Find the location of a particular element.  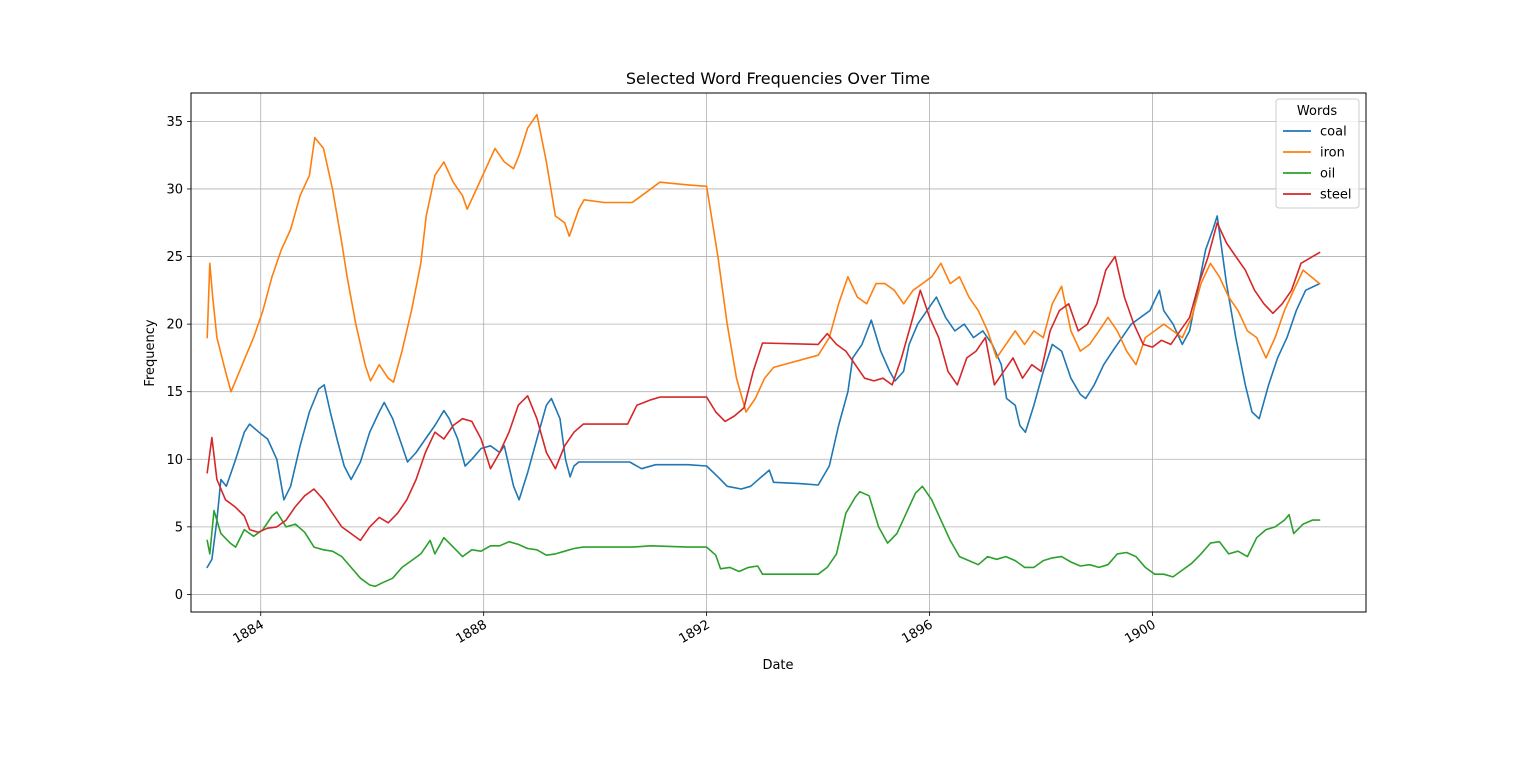

legend-label-coal: coal is located at coordinates (1333, 132).